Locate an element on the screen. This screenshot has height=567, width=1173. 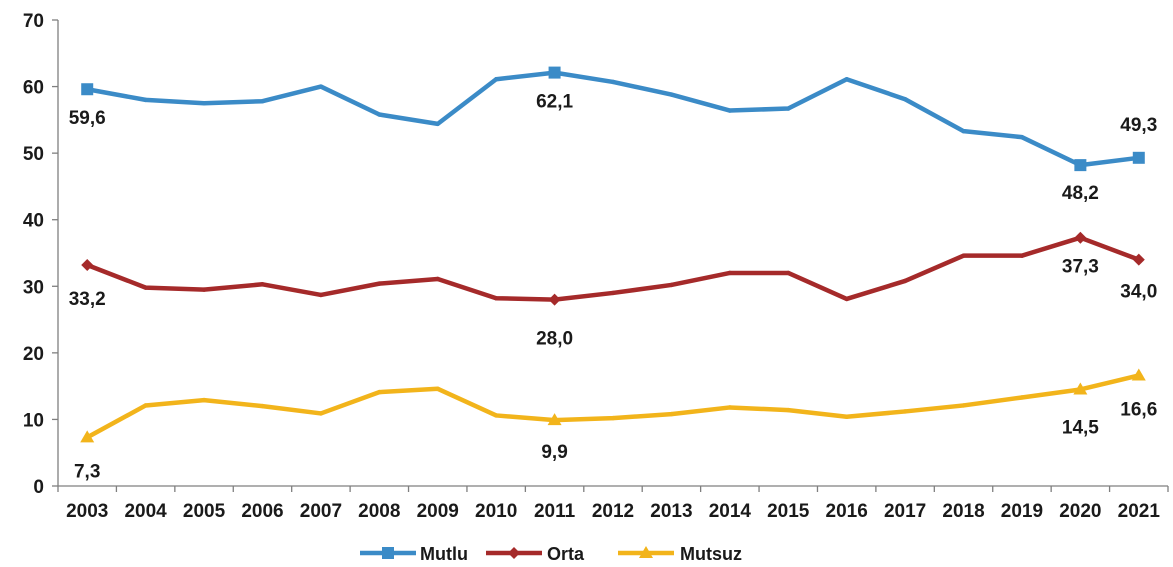
data-label: 9,9 is located at coordinates (554, 452).